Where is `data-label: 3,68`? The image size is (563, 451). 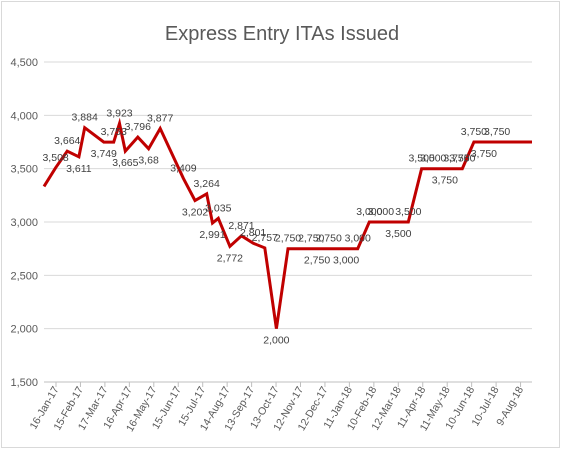
data-label: 3,68 is located at coordinates (148, 161).